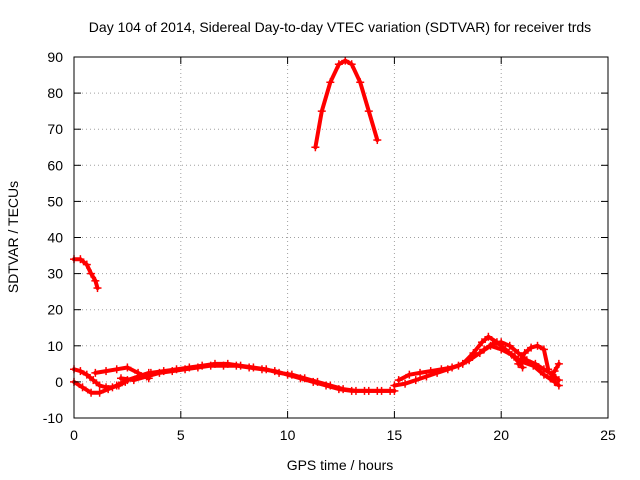 This screenshot has height=480, width=640. What do you see at coordinates (13, 237) in the screenshot?
I see `y-axis-label: SDTVAR / TECUs` at bounding box center [13, 237].